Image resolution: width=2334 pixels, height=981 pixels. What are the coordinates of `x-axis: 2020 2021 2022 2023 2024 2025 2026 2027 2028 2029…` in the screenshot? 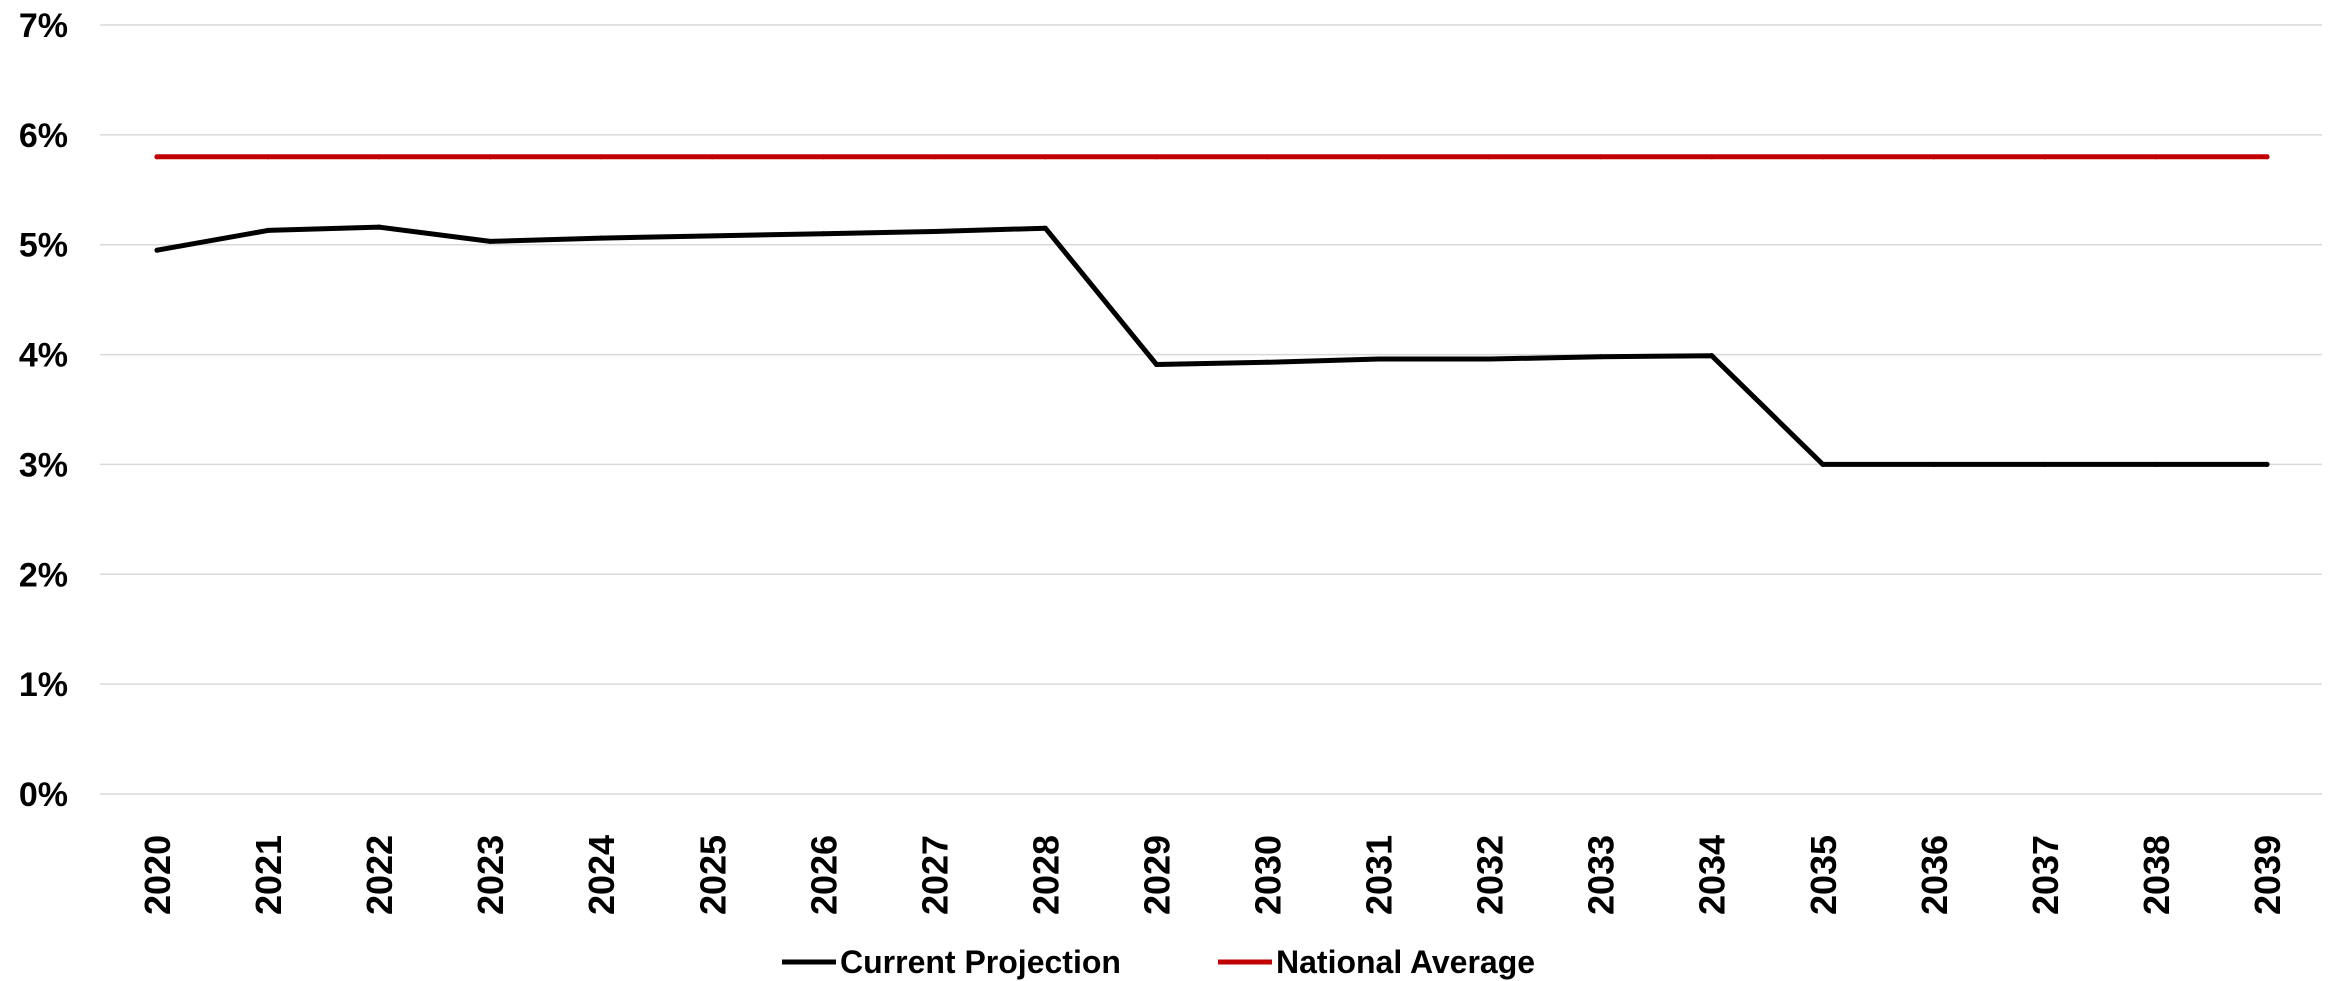 It's located at (1212, 875).